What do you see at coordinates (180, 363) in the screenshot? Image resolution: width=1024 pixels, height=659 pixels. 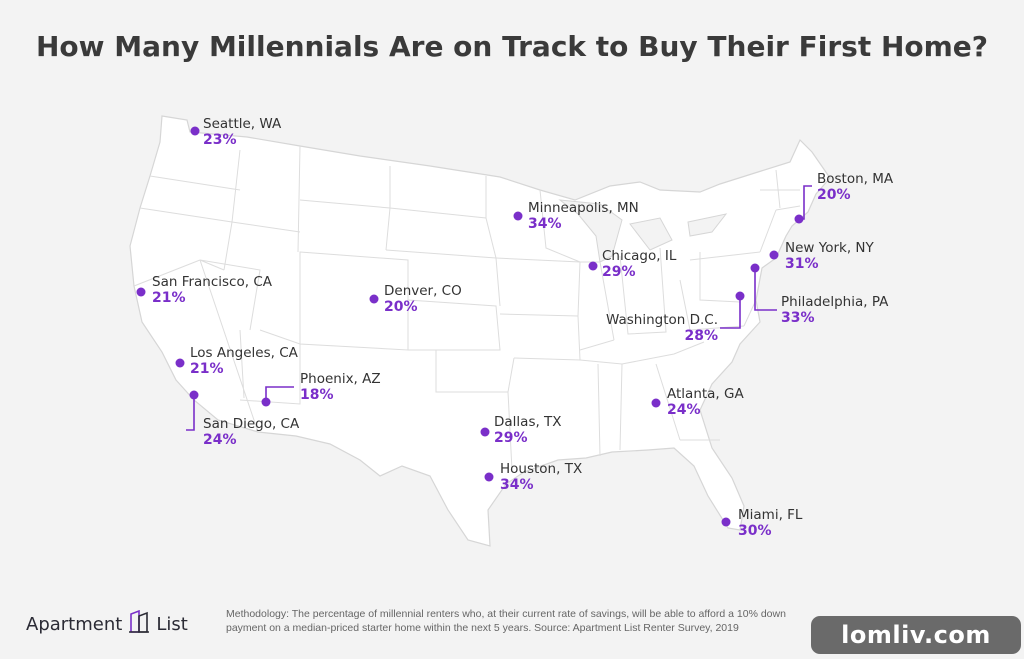 I see `dot-losangeles` at bounding box center [180, 363].